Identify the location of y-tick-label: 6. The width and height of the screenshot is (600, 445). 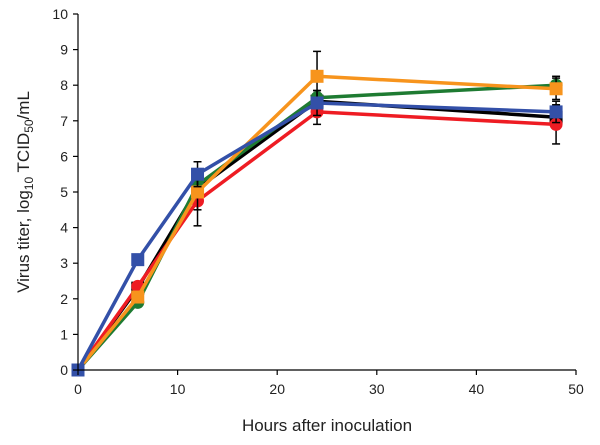
(64, 156).